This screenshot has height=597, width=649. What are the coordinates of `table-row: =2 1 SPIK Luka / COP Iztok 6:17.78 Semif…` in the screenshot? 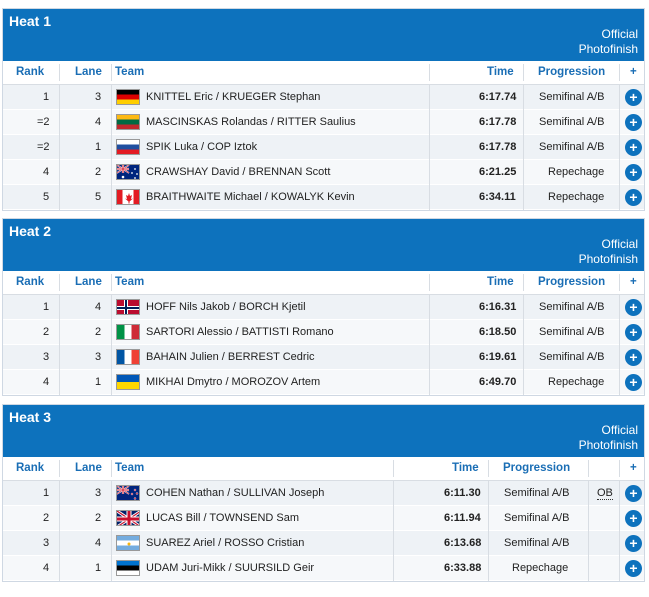 It's located at (323, 147).